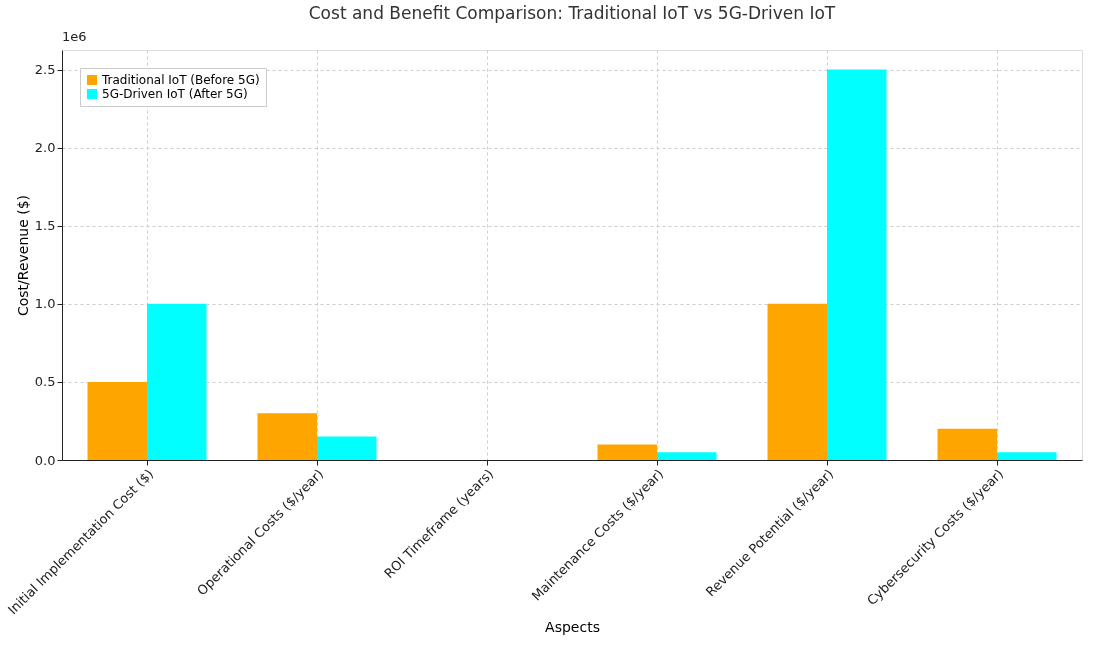  Describe the element at coordinates (45, 382) in the screenshot. I see `y-tick-label: 0.5` at that location.